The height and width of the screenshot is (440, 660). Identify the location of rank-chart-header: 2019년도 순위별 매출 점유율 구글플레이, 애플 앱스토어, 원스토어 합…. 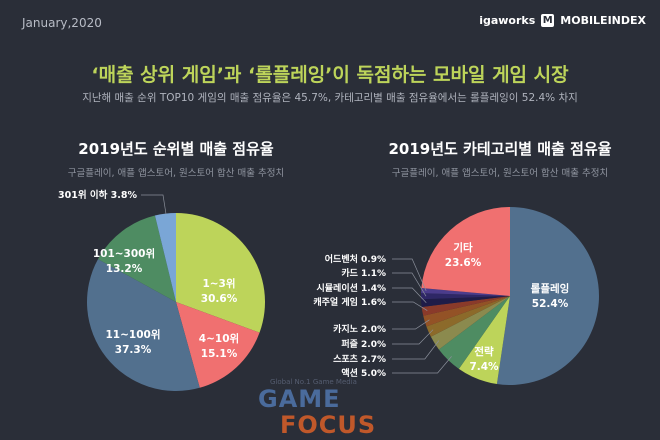
(176, 158).